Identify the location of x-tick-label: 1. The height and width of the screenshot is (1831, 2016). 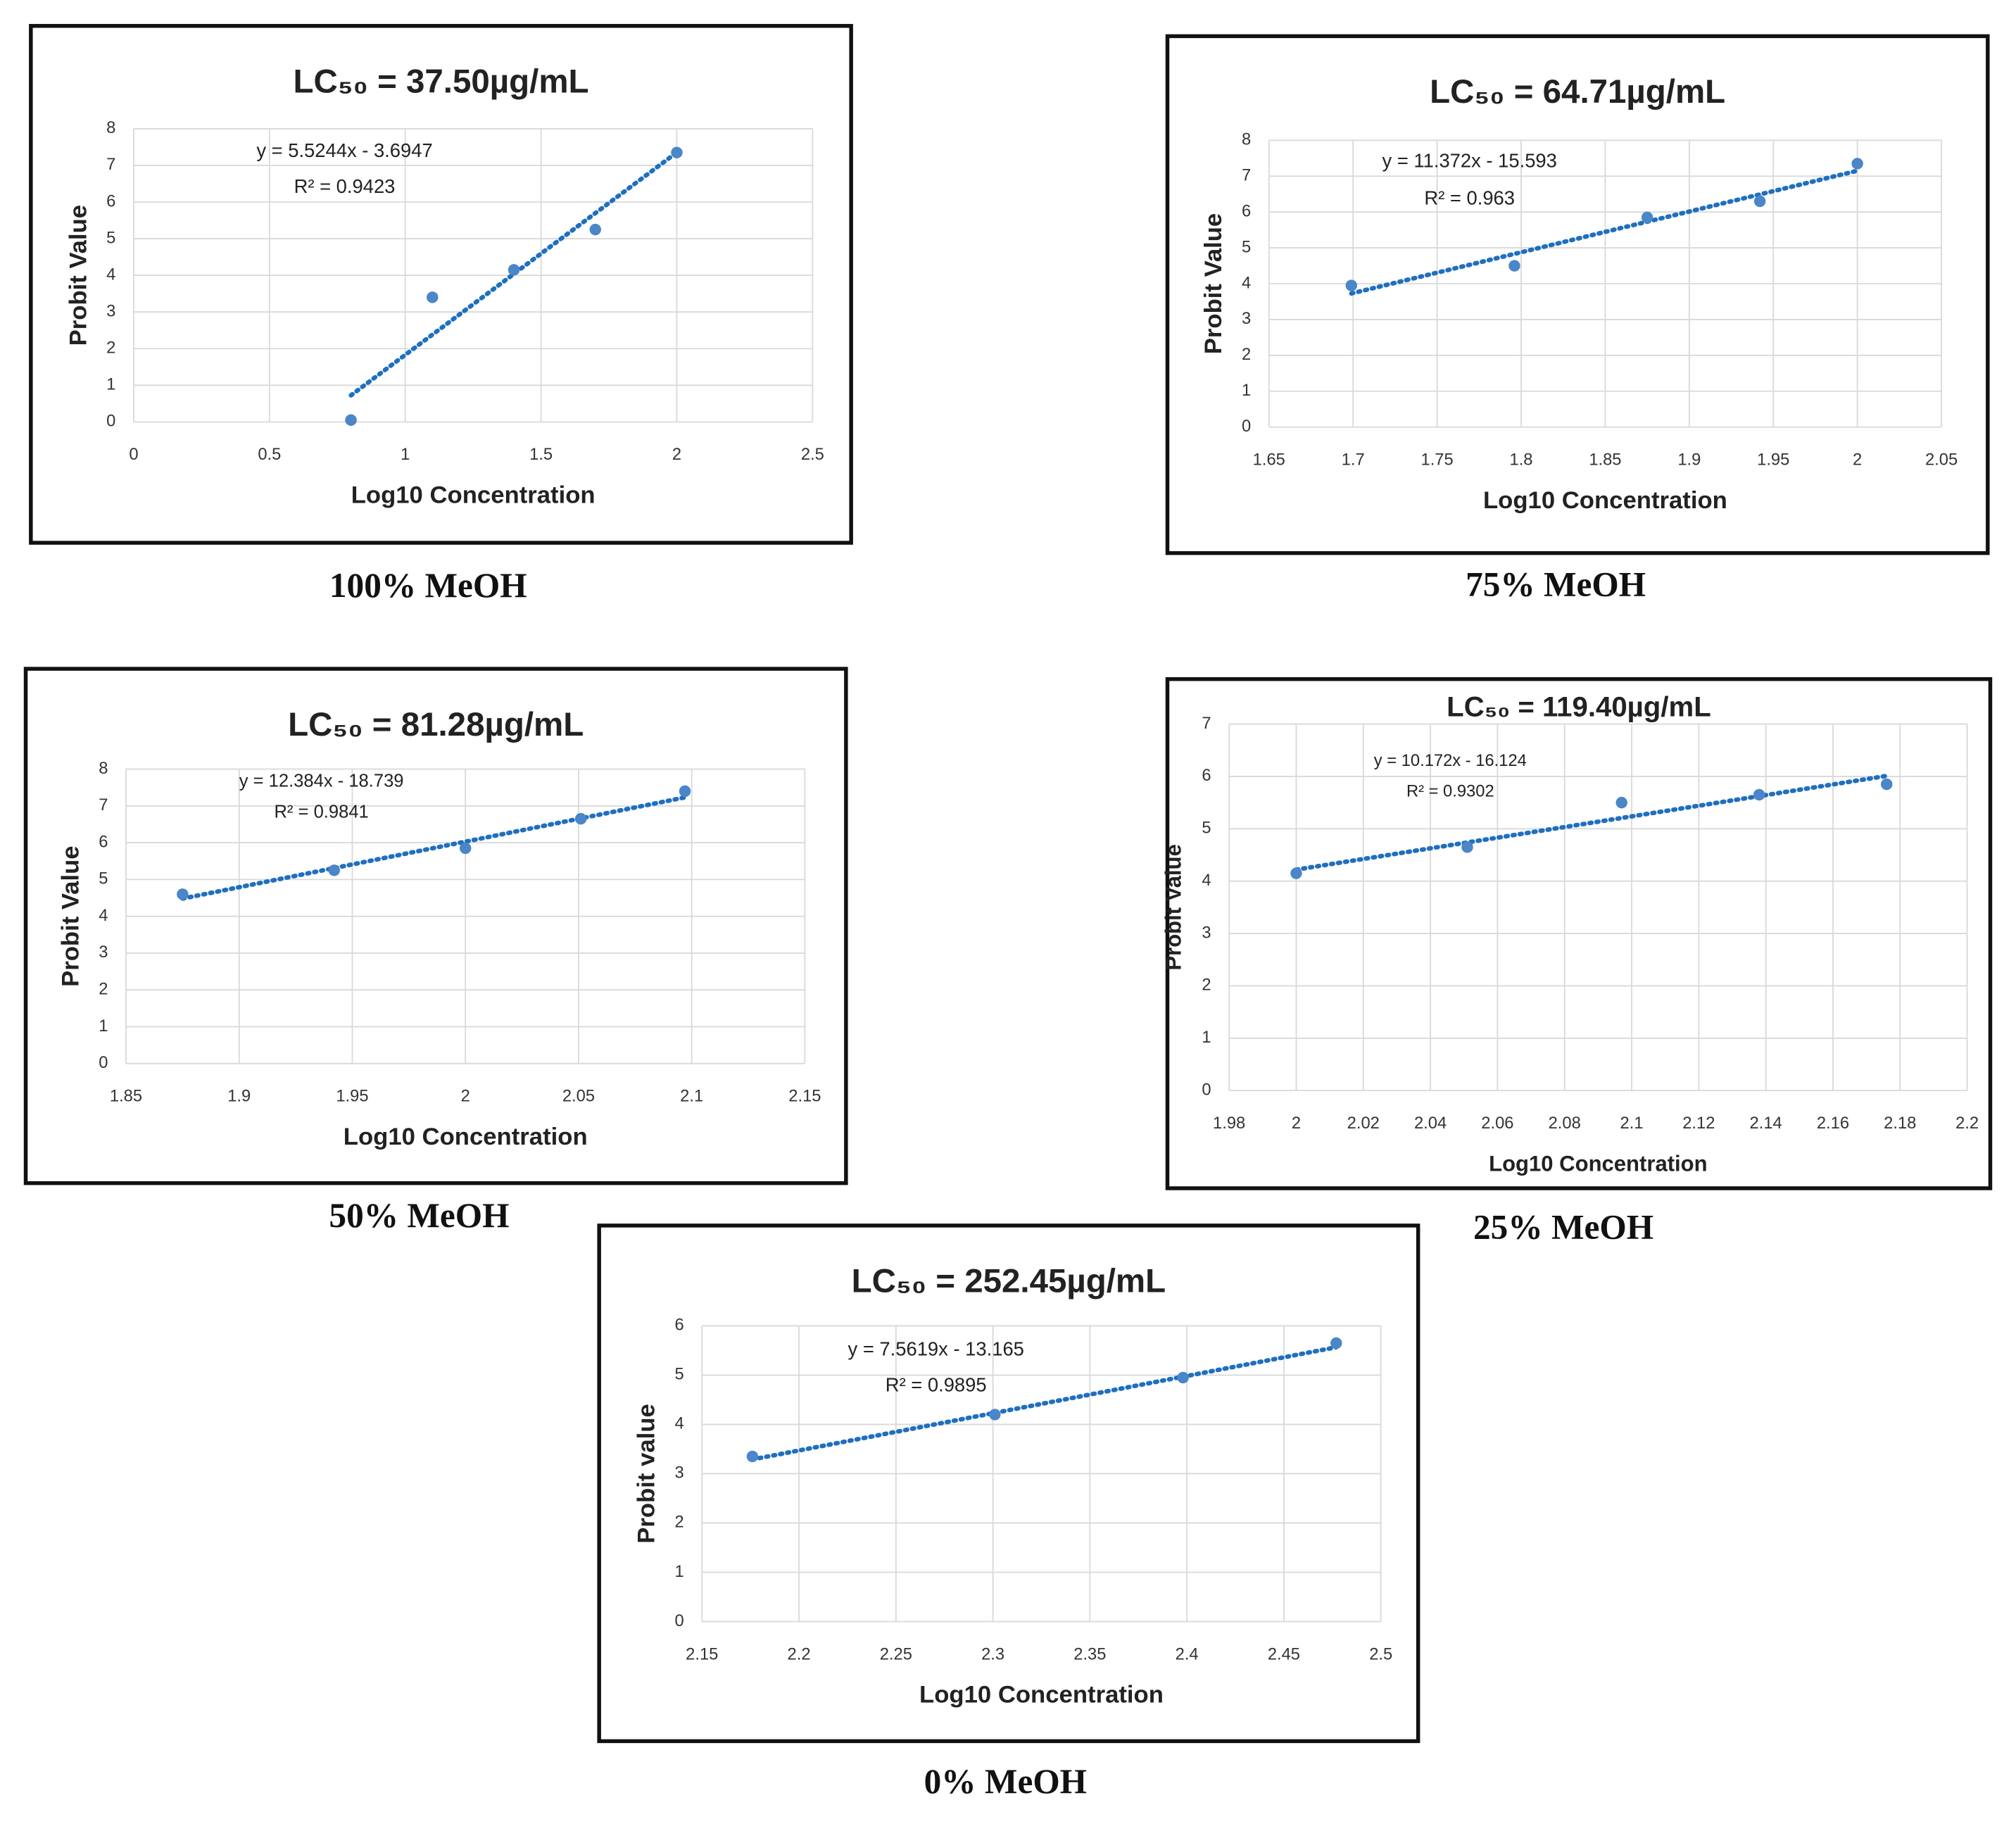
(406, 455).